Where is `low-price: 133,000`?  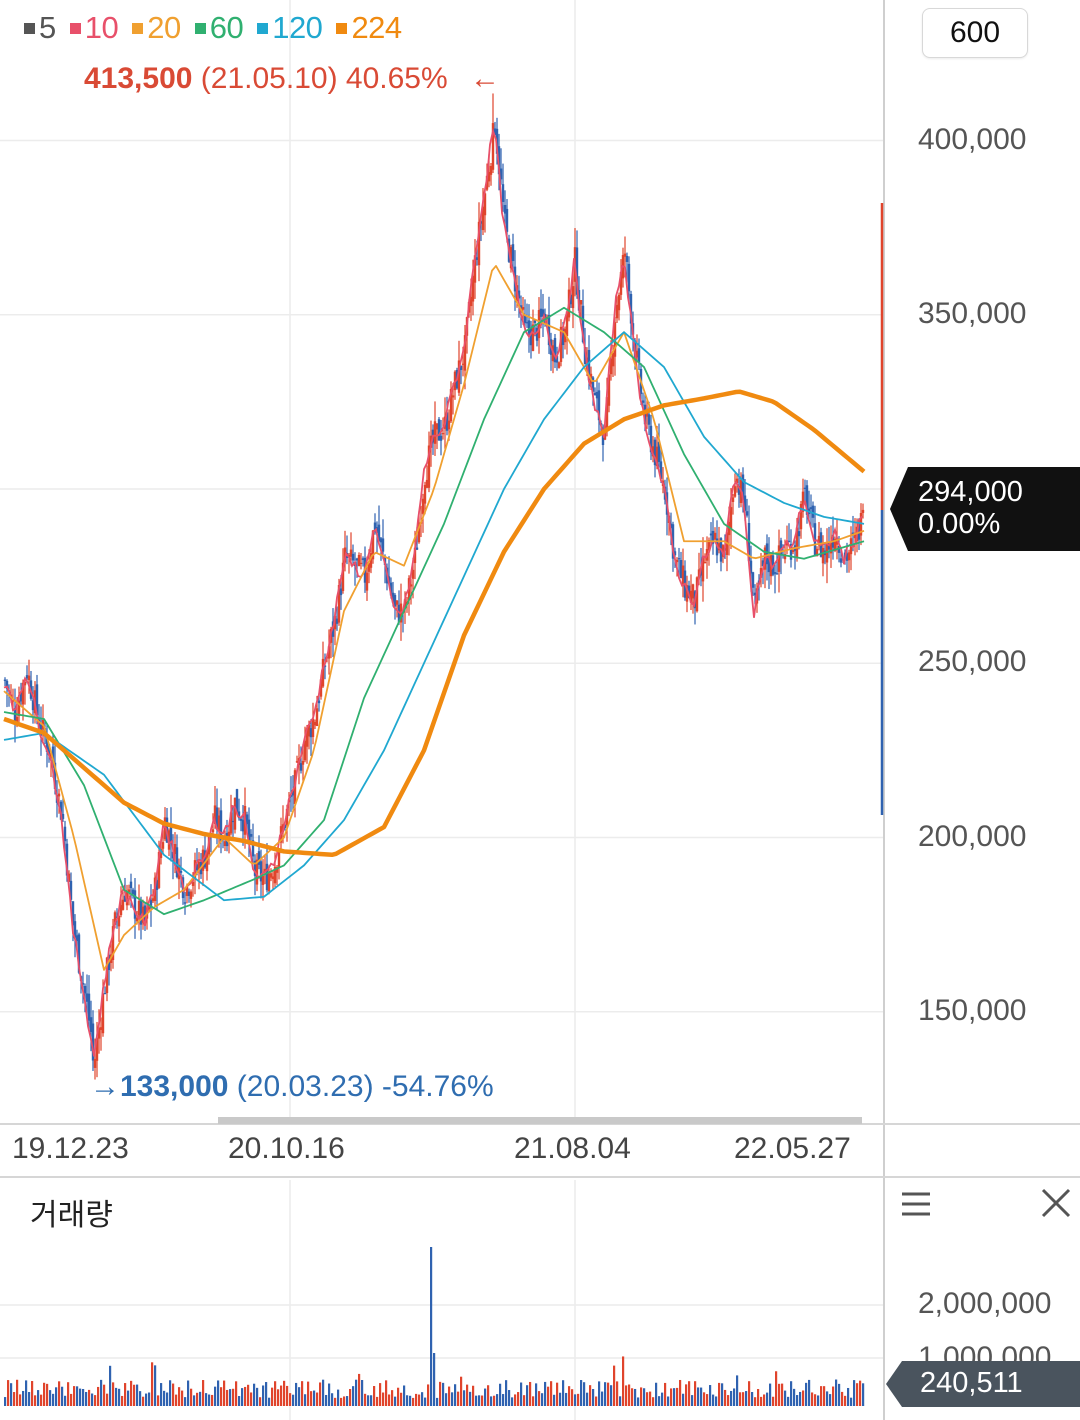
low-price: 133,000 is located at coordinates (174, 1086).